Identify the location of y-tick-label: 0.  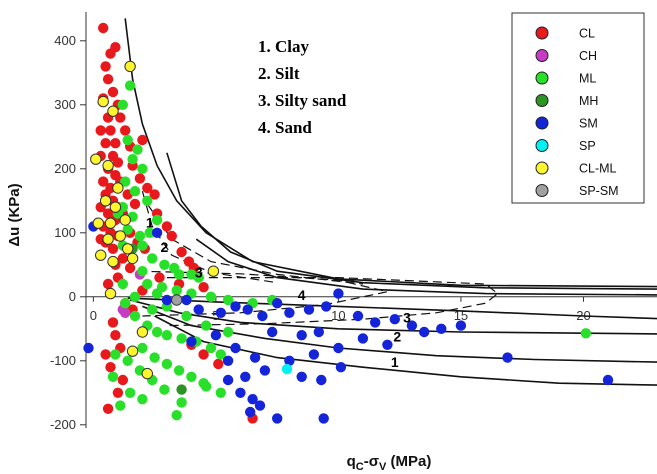
(72, 296).